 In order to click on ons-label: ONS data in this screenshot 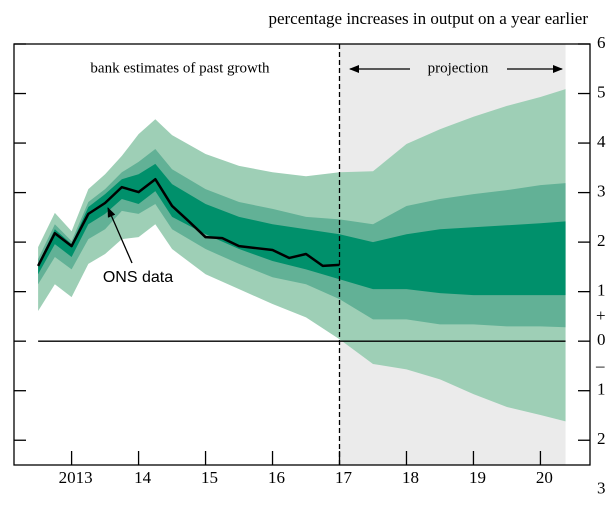, I will do `click(138, 277)`.